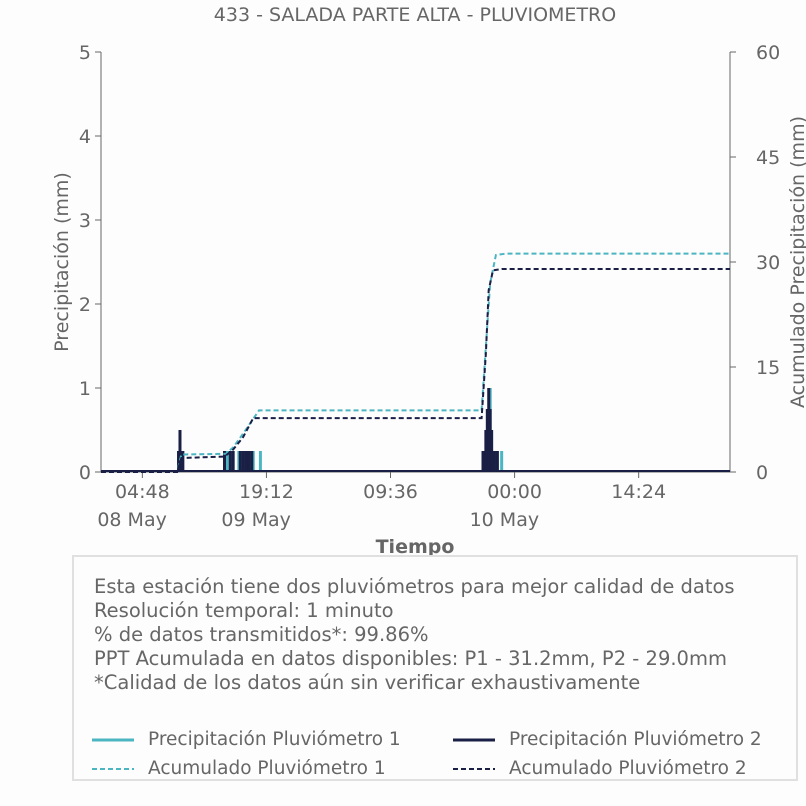 This screenshot has width=806, height=806. Describe the element at coordinates (762, 473) in the screenshot. I see `y2-tick-label: 0` at that location.